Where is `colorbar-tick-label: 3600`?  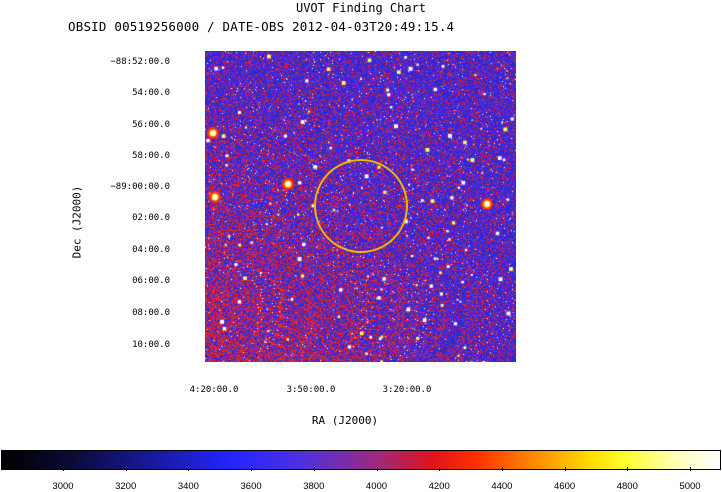 colorbar-tick-label: 3600 is located at coordinates (251, 486).